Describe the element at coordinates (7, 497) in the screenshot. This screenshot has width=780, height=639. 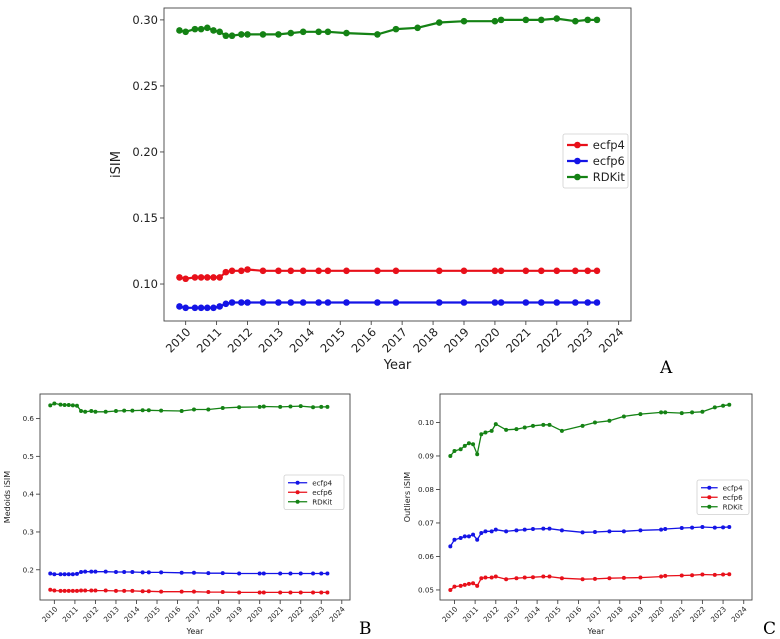
I see `y-axis-label-b: Medoids iSIM` at that location.